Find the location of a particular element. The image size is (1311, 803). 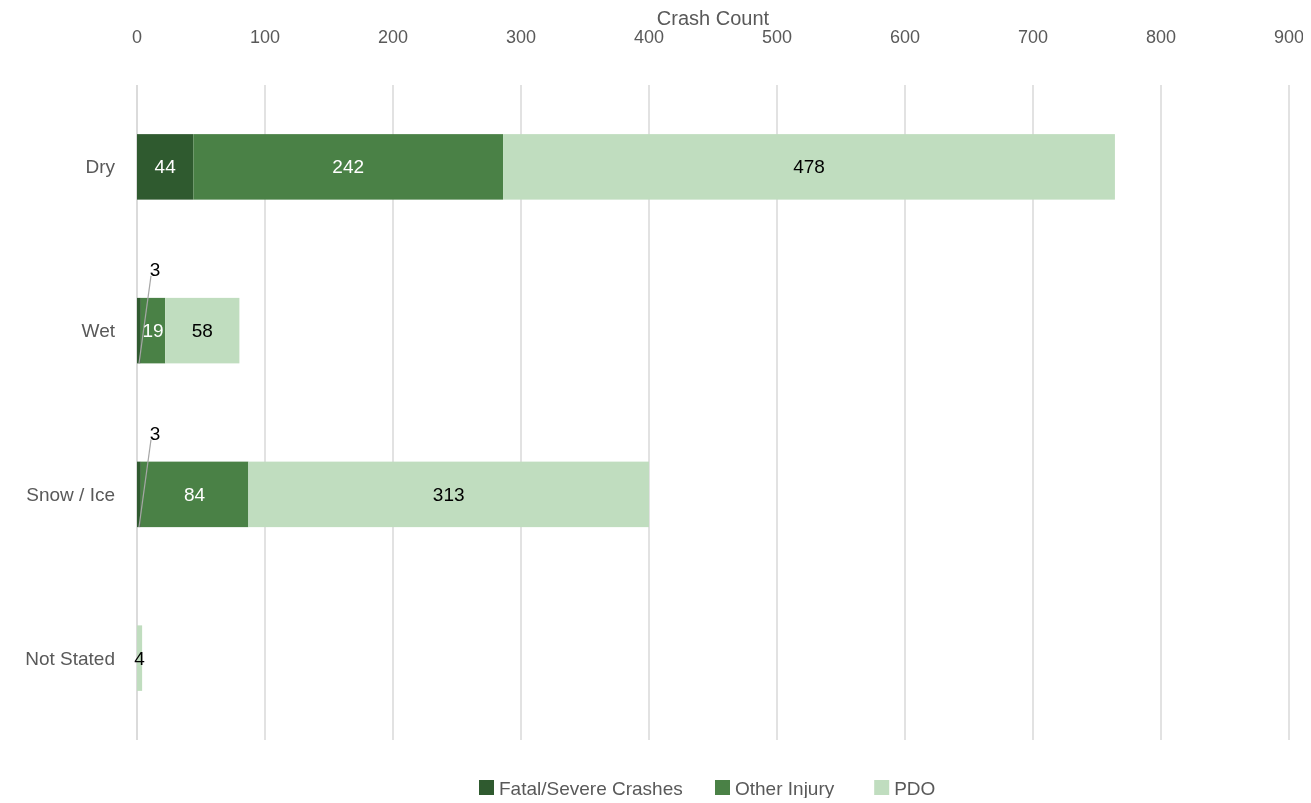

data-label: 313 is located at coordinates (448, 494).